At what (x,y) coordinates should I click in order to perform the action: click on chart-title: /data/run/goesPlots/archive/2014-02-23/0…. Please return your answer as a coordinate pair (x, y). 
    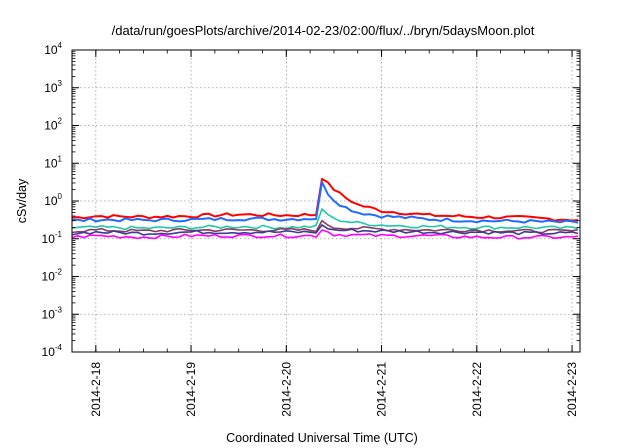
    Looking at the image, I should click on (323, 30).